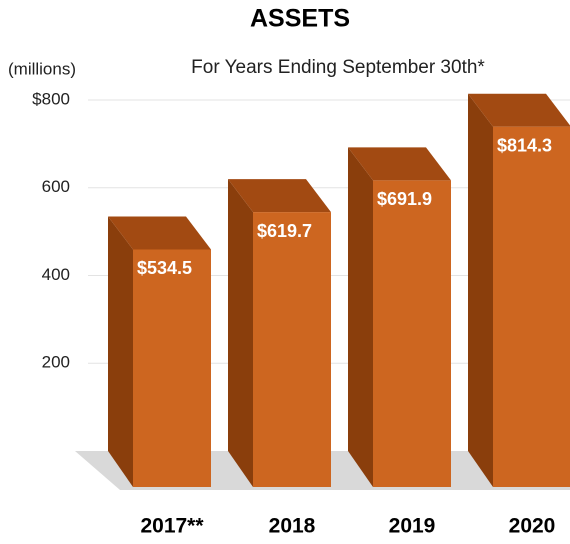 The height and width of the screenshot is (544, 570). Describe the element at coordinates (292, 526) in the screenshot. I see `x-tick-label: 2018` at that location.